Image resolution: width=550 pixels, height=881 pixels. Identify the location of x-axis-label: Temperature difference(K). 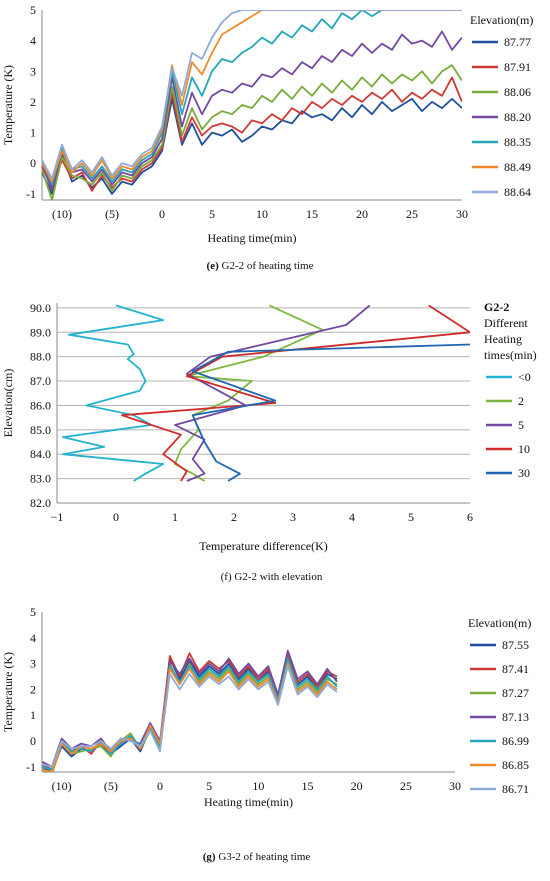
(263, 546).